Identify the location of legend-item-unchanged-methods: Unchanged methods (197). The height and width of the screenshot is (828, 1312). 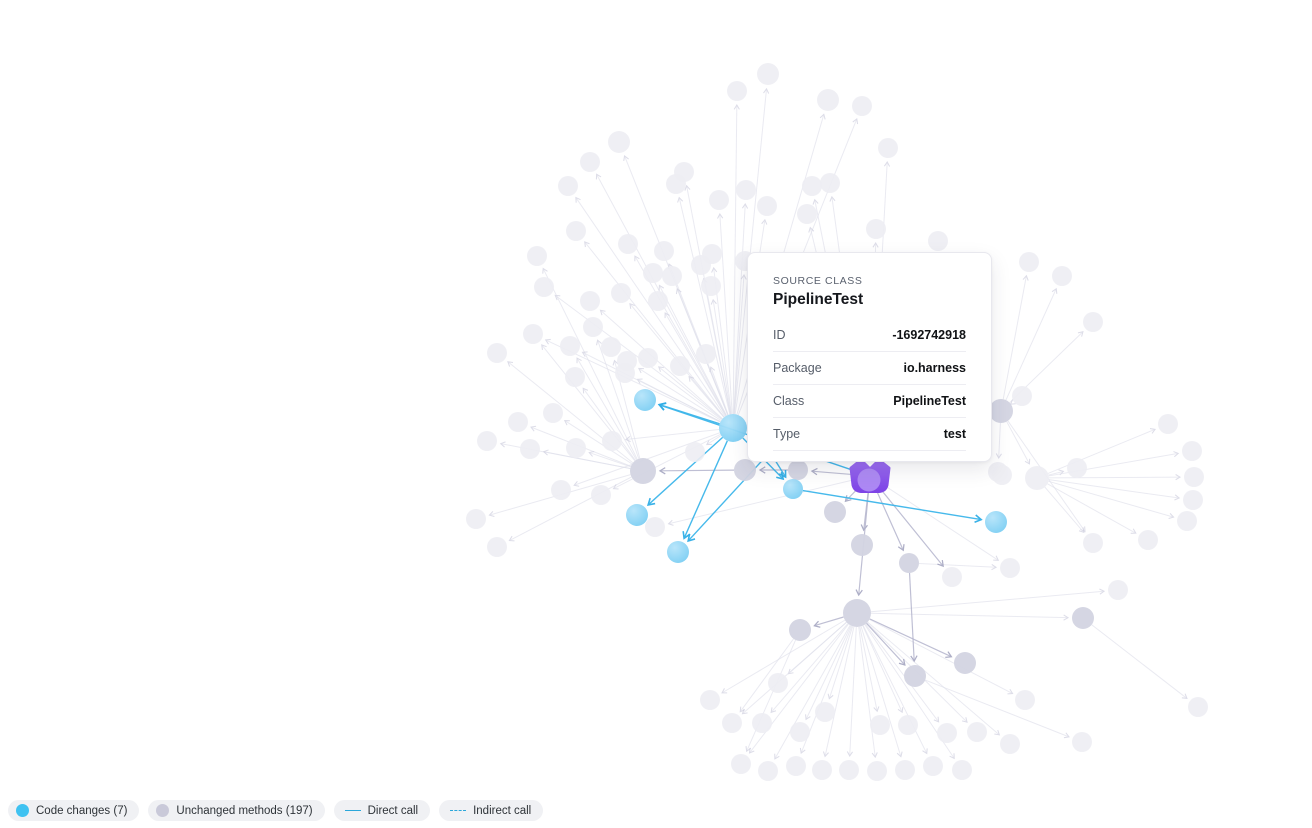
(236, 810).